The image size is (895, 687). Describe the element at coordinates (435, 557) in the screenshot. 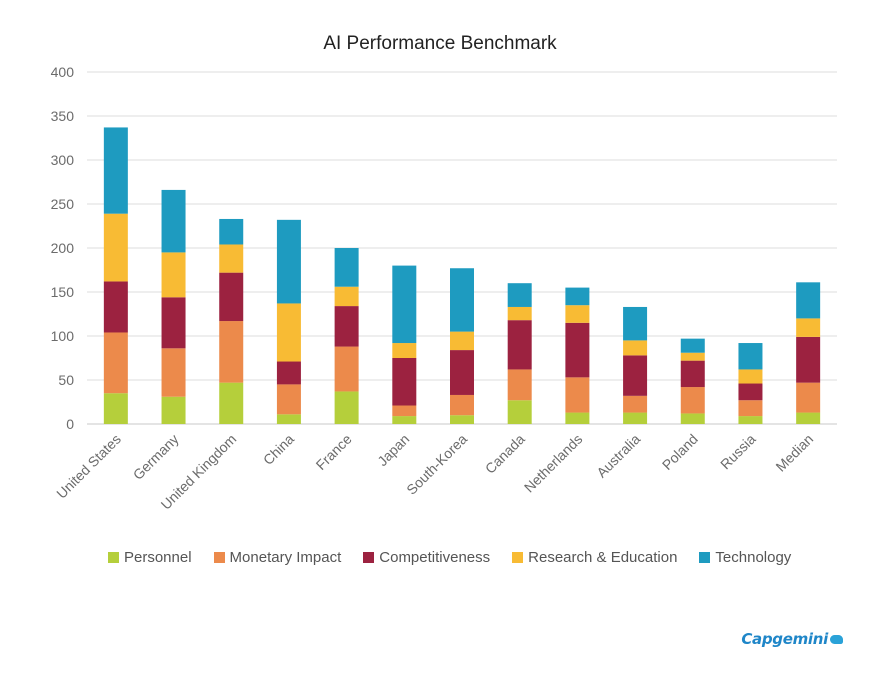

I see `legend-label: Competitiveness` at that location.